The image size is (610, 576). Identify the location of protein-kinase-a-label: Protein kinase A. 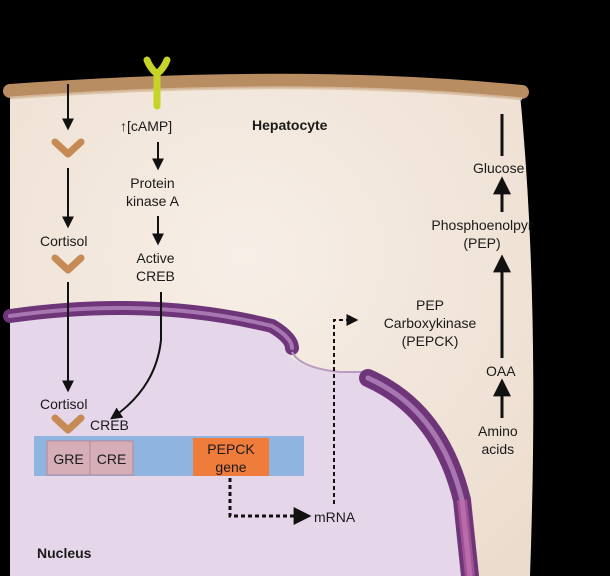
(152, 192).